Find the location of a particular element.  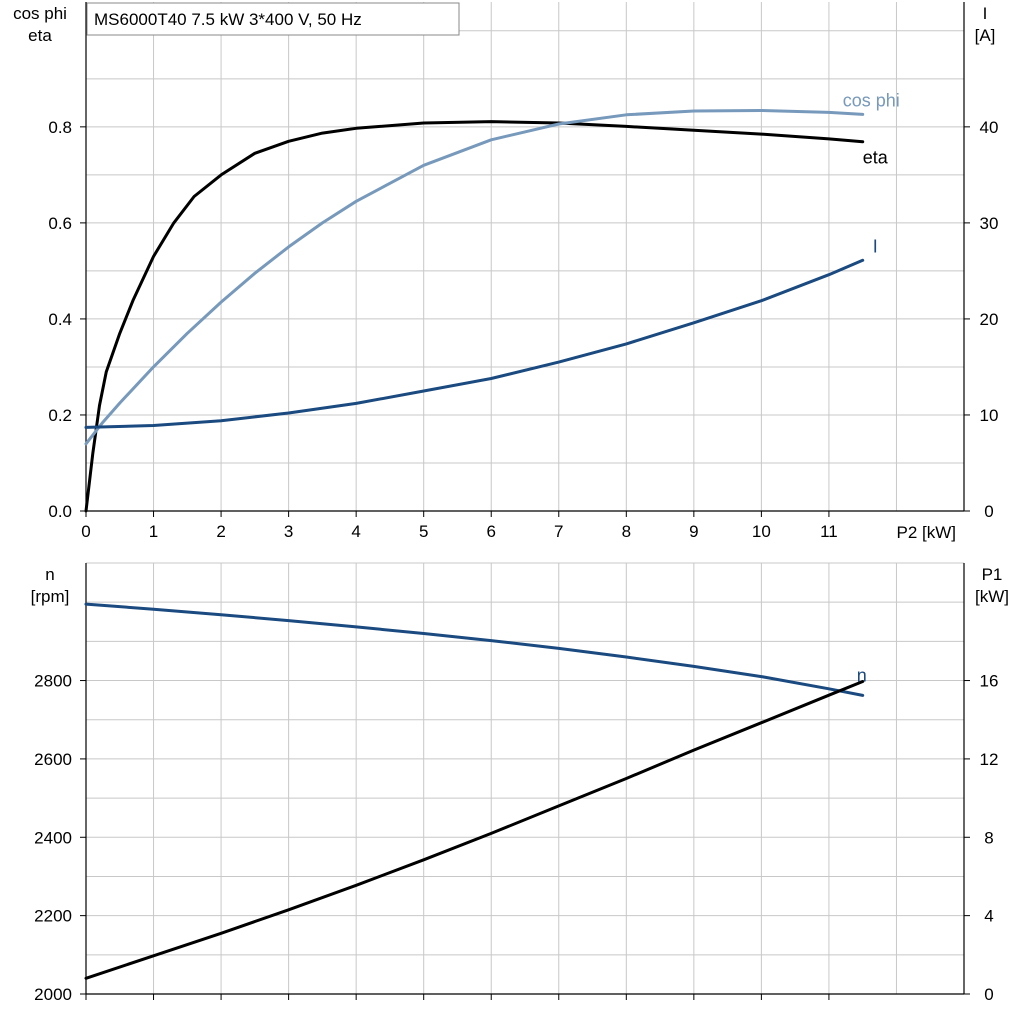

left-tick-label: 0.0 is located at coordinates (60, 511).